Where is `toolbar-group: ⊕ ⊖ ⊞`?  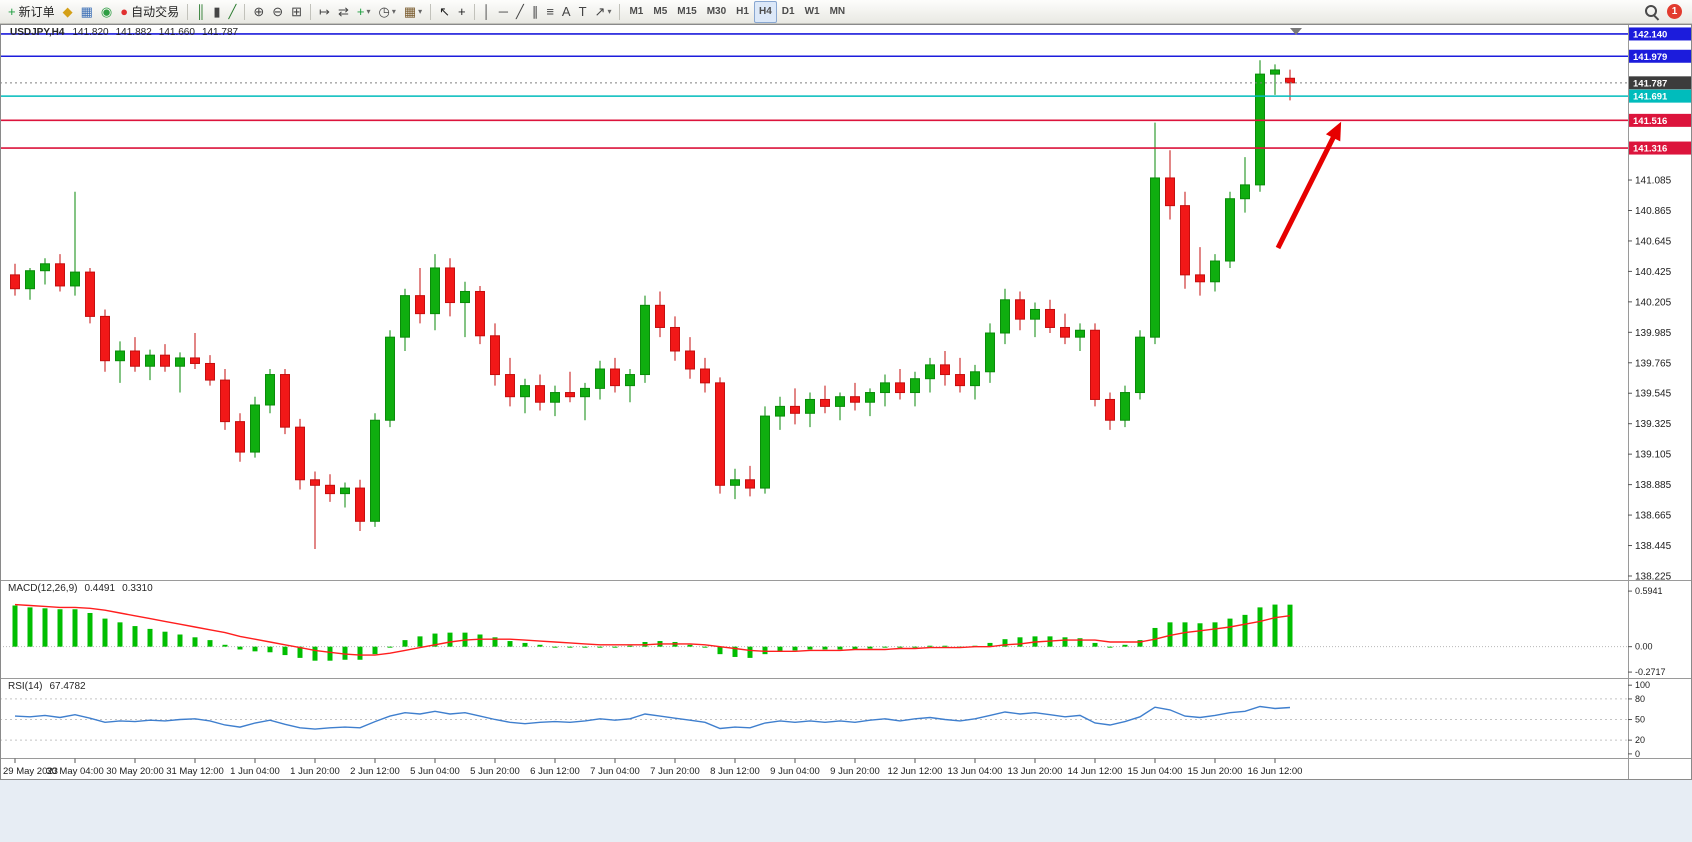
toolbar-group: ⊕ ⊖ ⊞ is located at coordinates (277, 12).